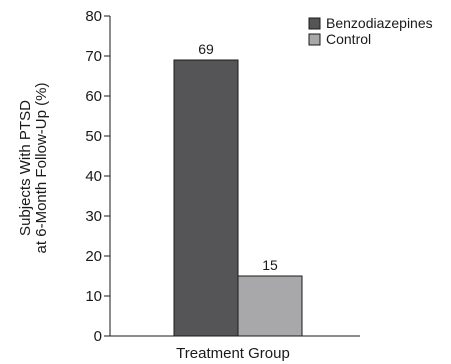 This screenshot has height=364, width=451. I want to click on legend-swatch-control, so click(314, 39).